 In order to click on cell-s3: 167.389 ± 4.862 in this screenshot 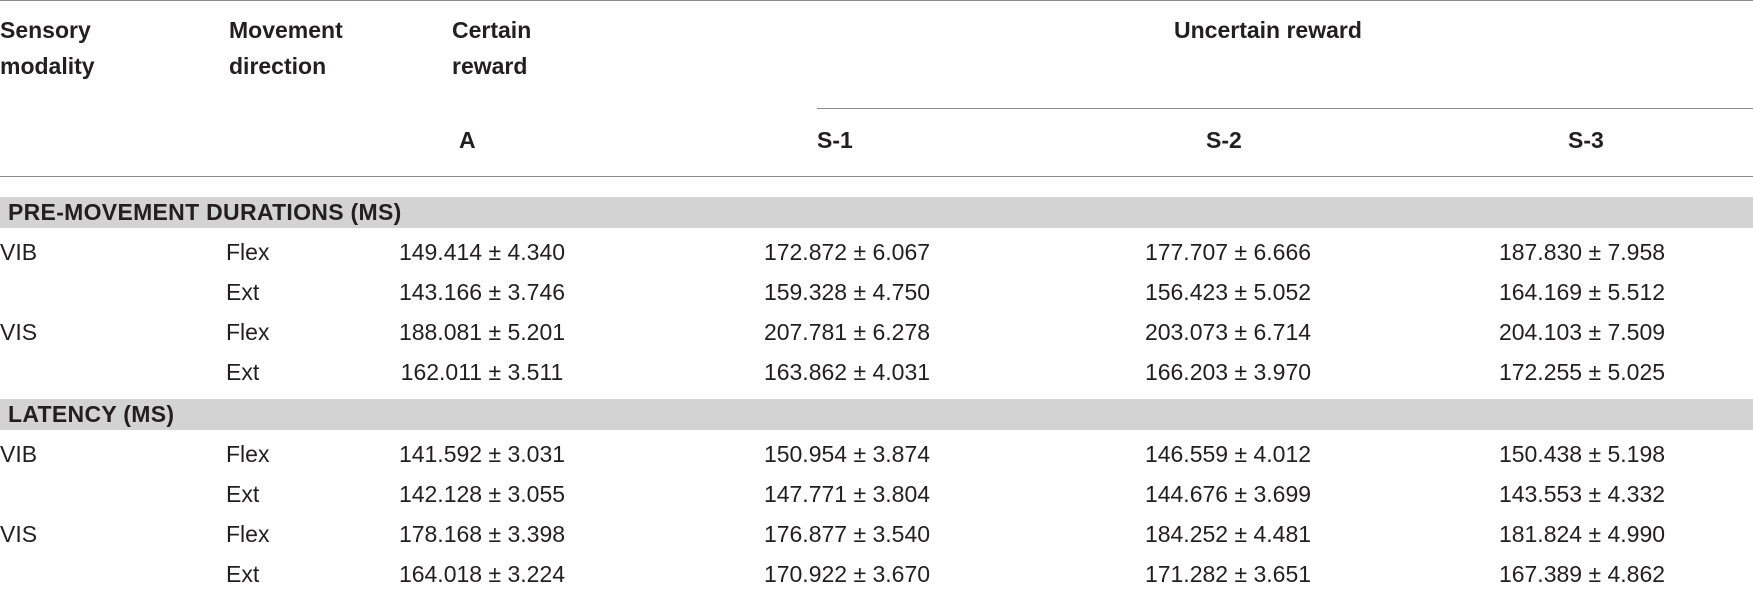, I will do `click(1582, 574)`.